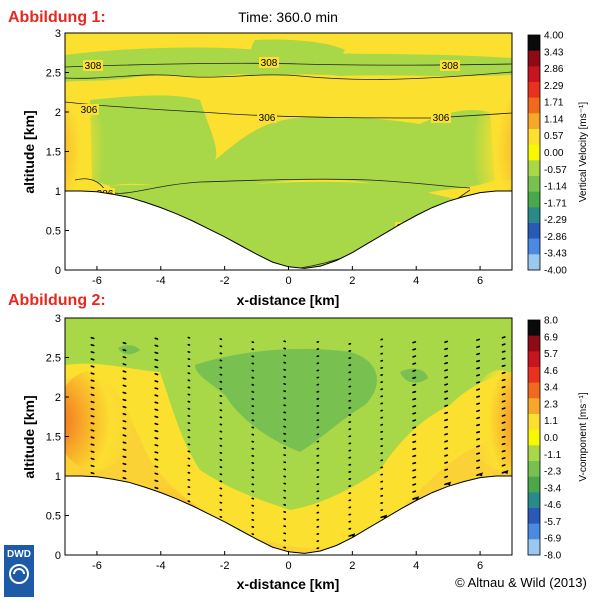  Describe the element at coordinates (161, 566) in the screenshot. I see `x-tick-label: -4` at that location.